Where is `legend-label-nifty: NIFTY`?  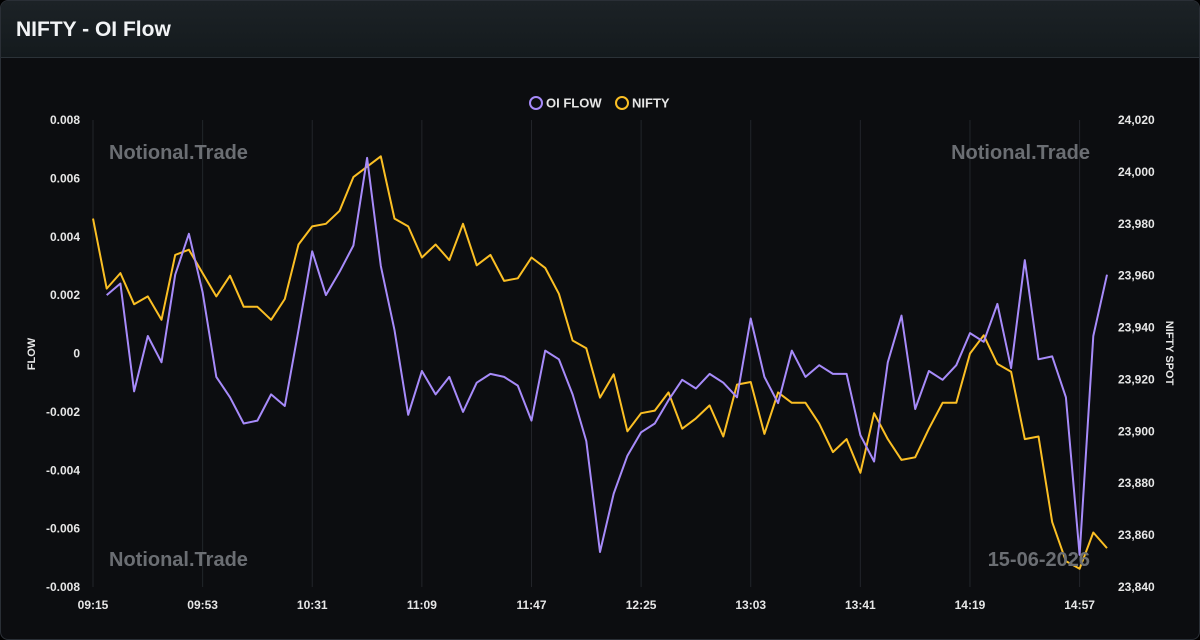 legend-label-nifty: NIFTY is located at coordinates (651, 103).